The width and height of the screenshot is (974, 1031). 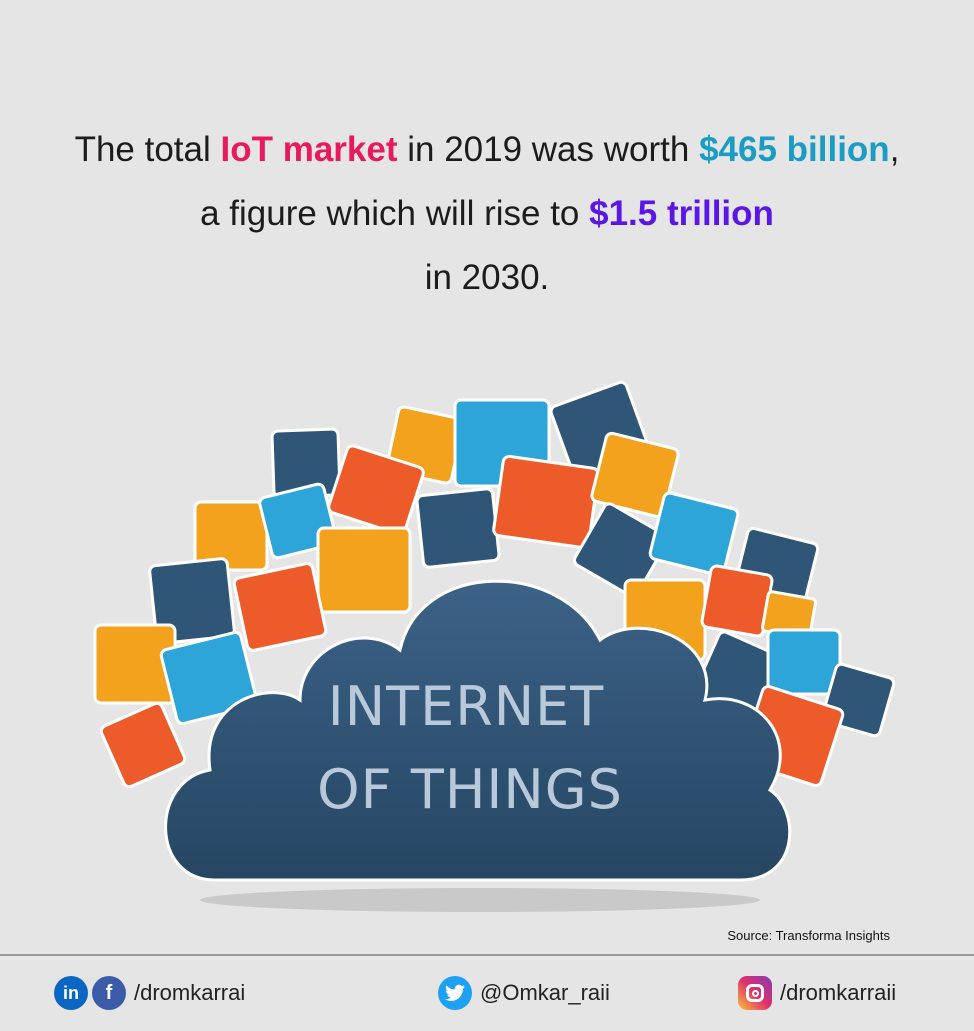 What do you see at coordinates (894, 149) in the screenshot?
I see `headline-segment: ,` at bounding box center [894, 149].